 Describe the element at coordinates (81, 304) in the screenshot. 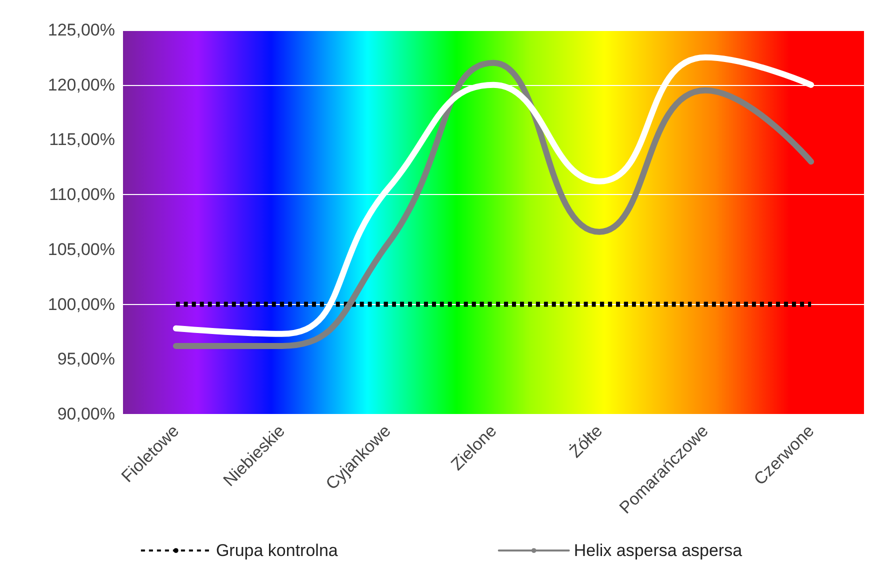

I see `y-tick-label: 100,00%` at that location.